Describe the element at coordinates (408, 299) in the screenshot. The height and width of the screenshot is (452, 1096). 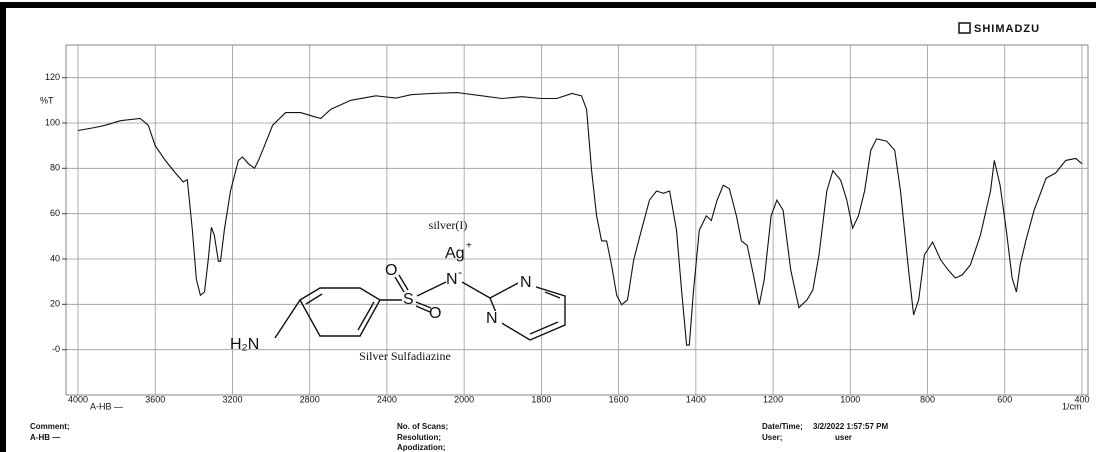
I see `sulfur: S` at that location.